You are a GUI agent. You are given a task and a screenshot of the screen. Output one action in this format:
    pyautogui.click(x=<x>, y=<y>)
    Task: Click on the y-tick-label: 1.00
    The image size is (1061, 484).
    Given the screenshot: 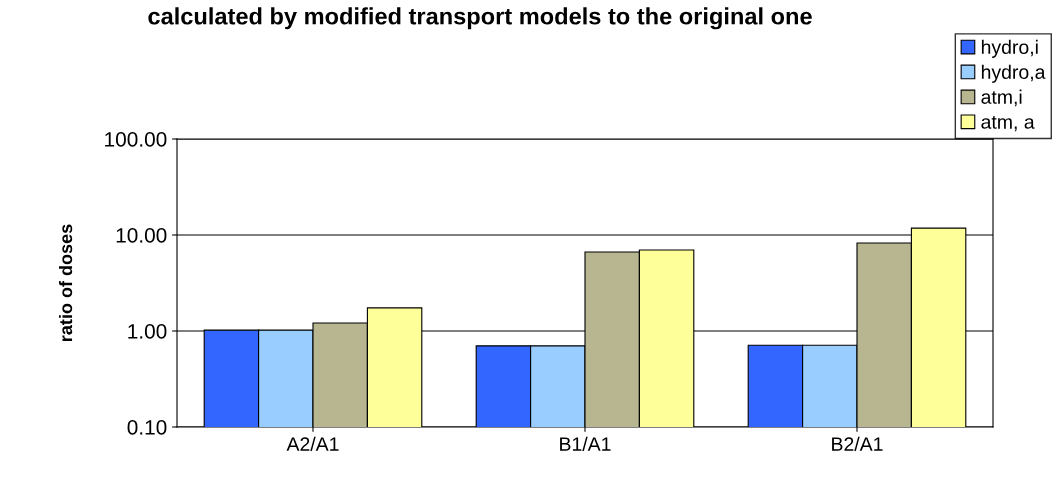 What is the action you would take?
    pyautogui.click(x=147, y=331)
    